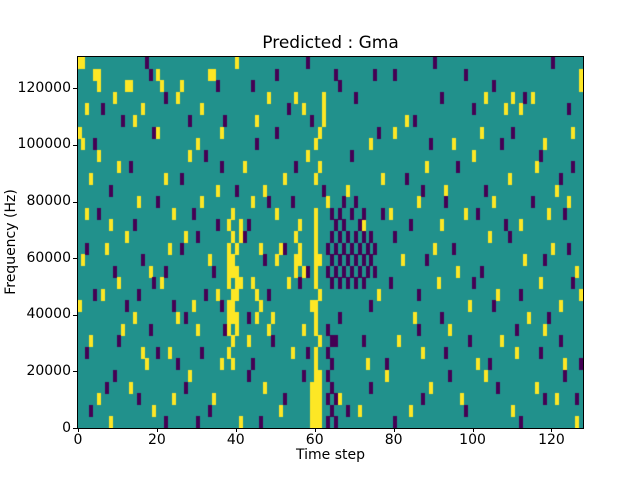  What do you see at coordinates (66, 427) in the screenshot?
I see `y-tick-label: 0` at bounding box center [66, 427].